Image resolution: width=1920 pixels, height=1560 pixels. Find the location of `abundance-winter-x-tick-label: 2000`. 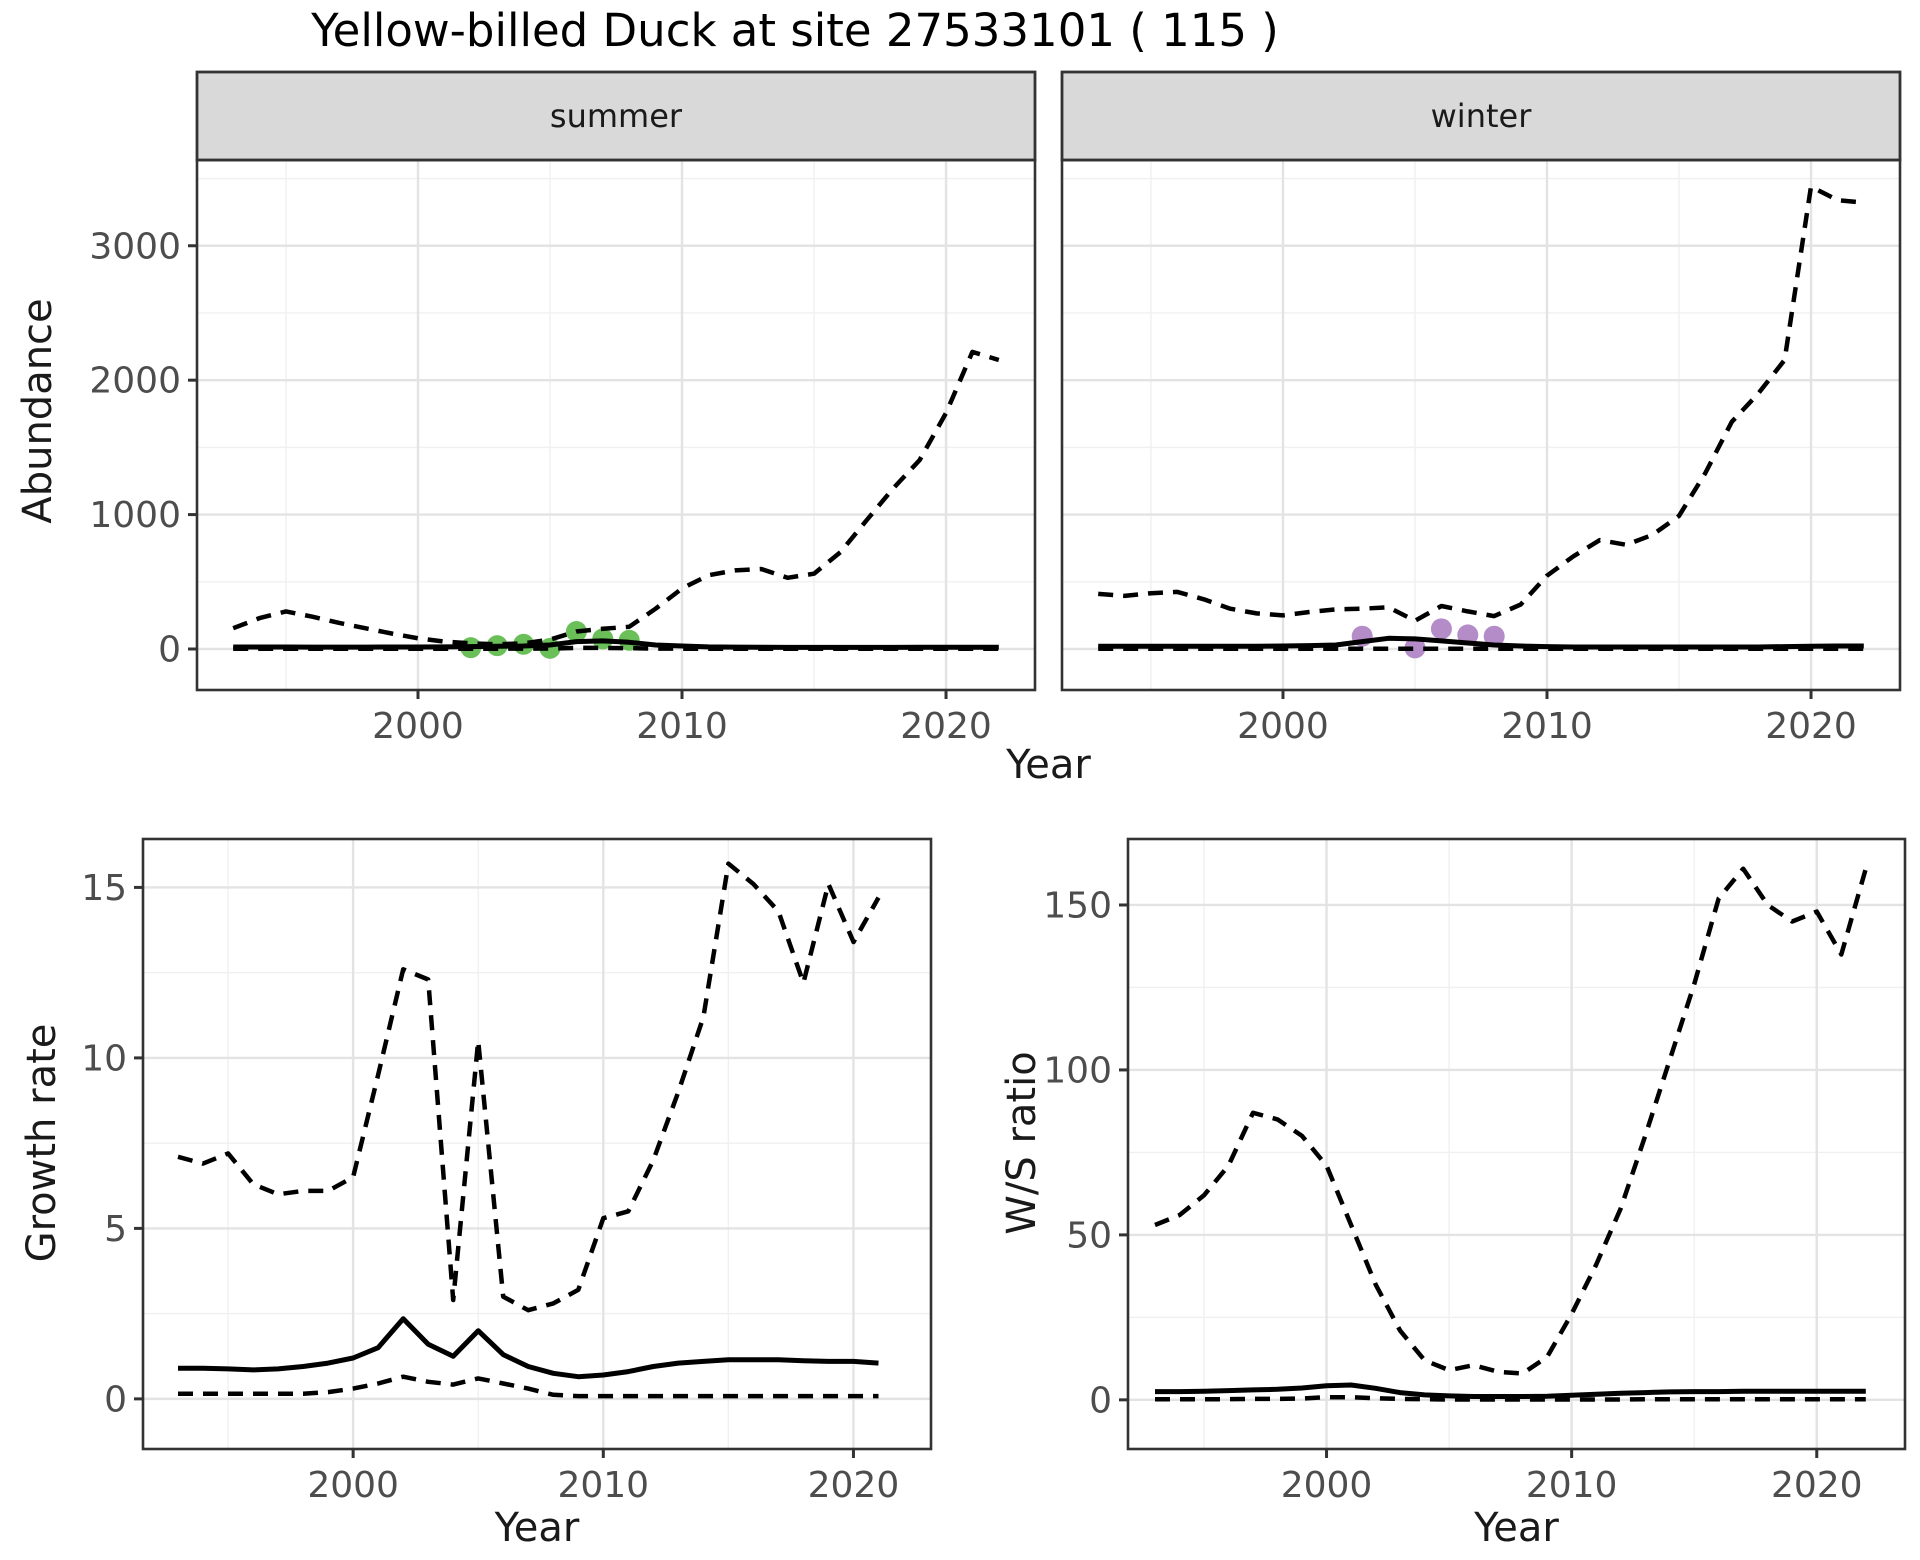

abundance-winter-x-tick-label: 2000 is located at coordinates (1283, 726).